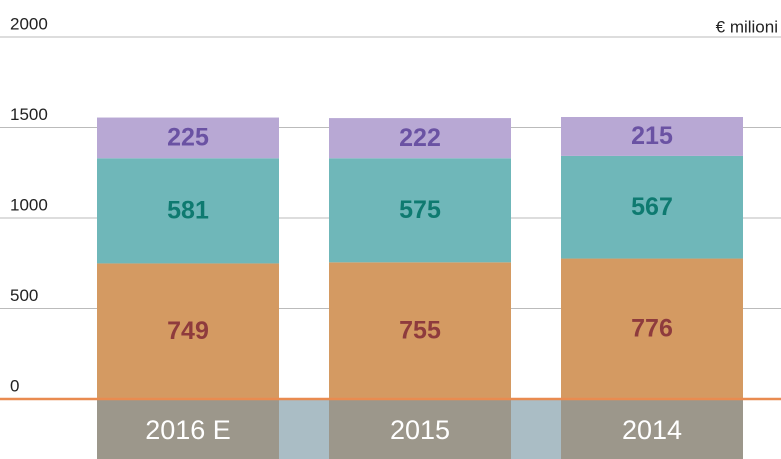 The height and width of the screenshot is (459, 781). I want to click on unit-label: € milioni, so click(747, 26).